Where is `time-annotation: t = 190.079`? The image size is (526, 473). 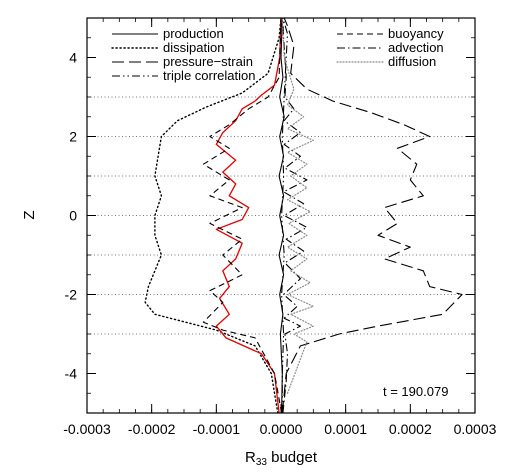 time-annotation: t = 190.079 is located at coordinates (415, 391).